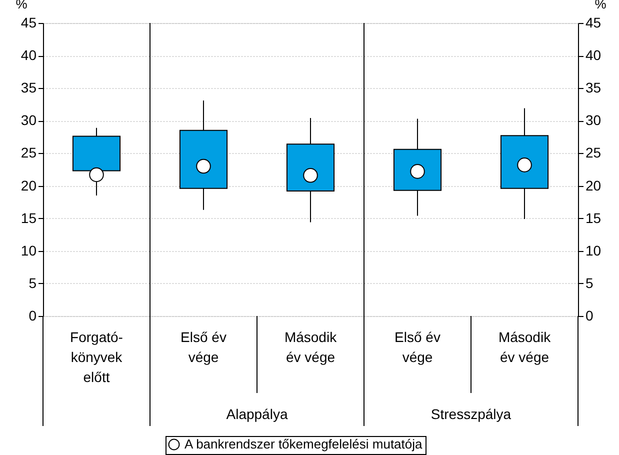 Image resolution: width=619 pixels, height=455 pixels. Describe the element at coordinates (28, 185) in the screenshot. I see `y-tick-label: 20` at that location.